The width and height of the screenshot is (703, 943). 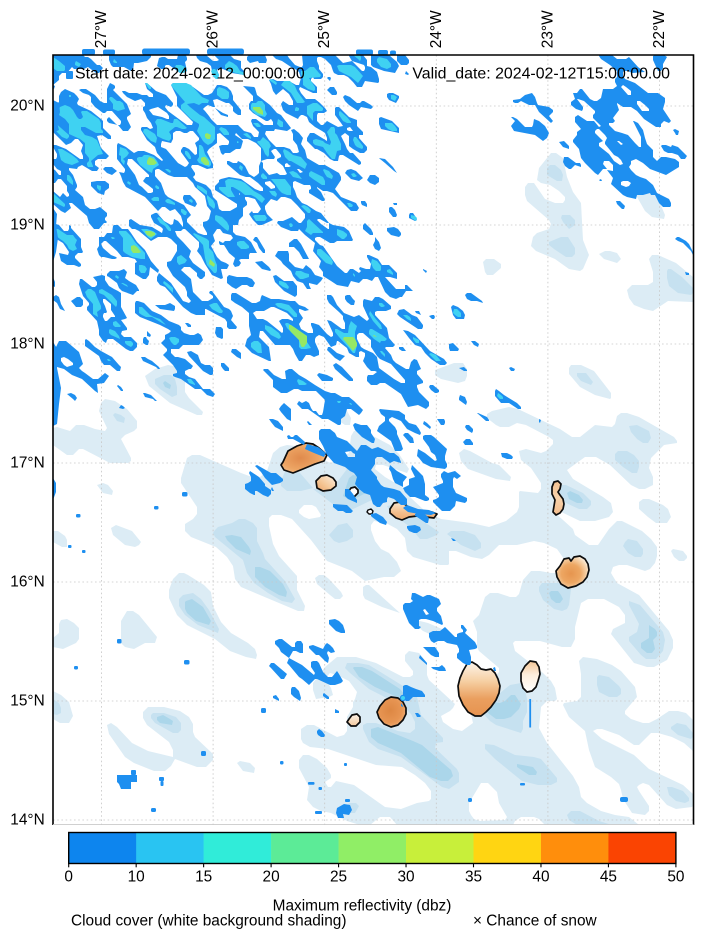 What do you see at coordinates (547, 29) in the screenshot?
I see `svg-text: 23°W` at bounding box center [547, 29].